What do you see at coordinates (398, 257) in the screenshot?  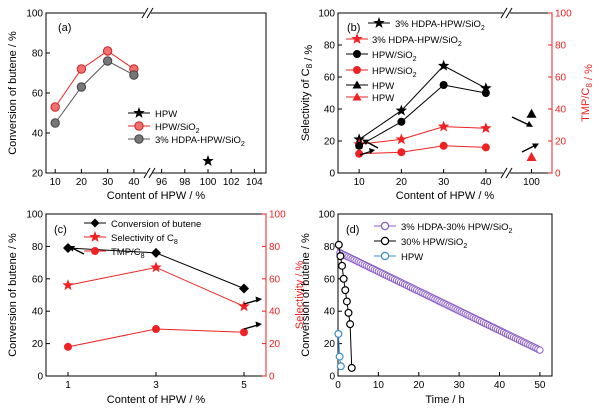 I see `legend-d-hpw: HPW` at bounding box center [398, 257].